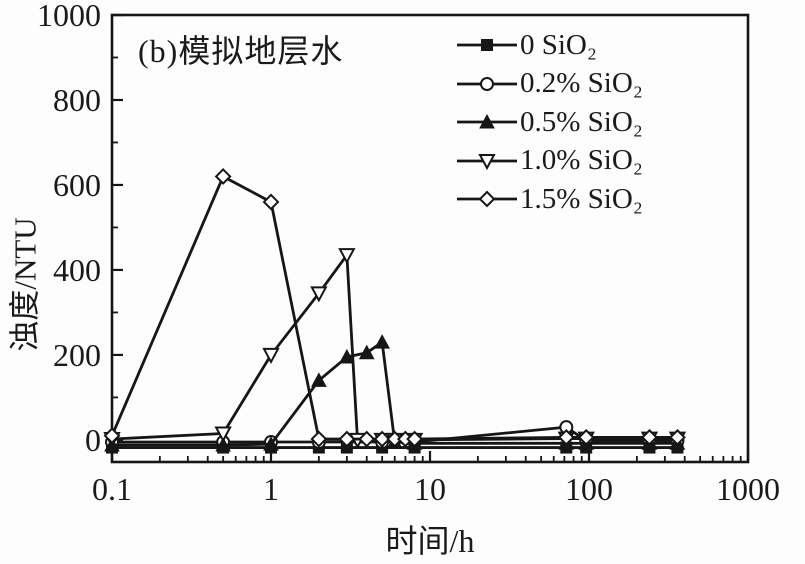  What do you see at coordinates (77, 185) in the screenshot?
I see `y-tick-label: 600` at bounding box center [77, 185].